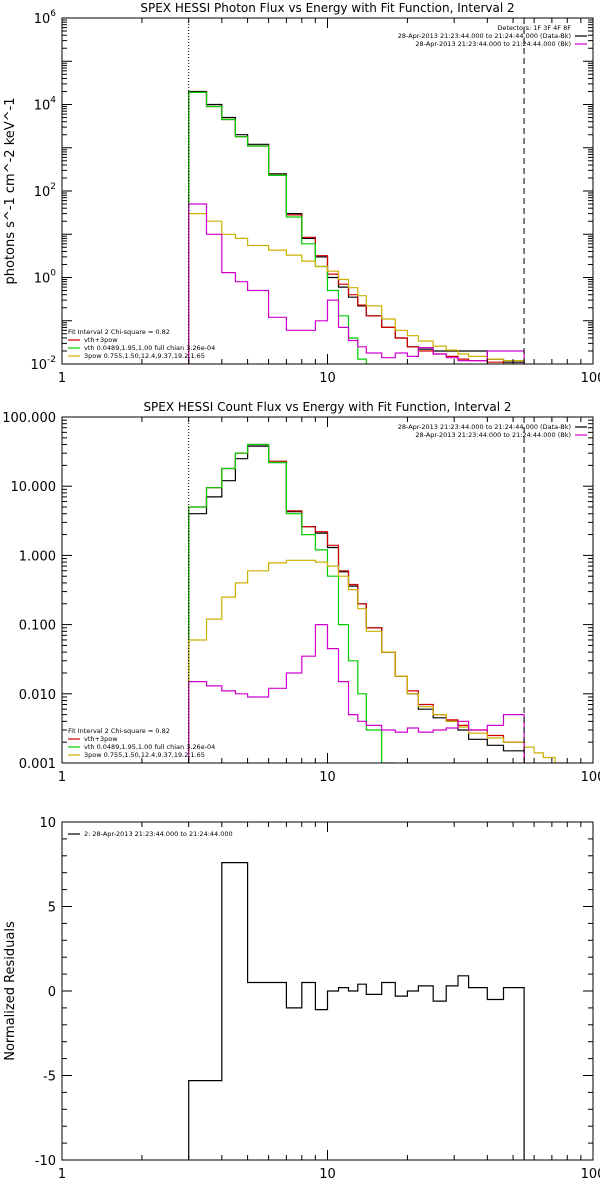 The image size is (600, 1200). What do you see at coordinates (29, 418) in the screenshot?
I see `y-tick-label: 100.000` at bounding box center [29, 418].